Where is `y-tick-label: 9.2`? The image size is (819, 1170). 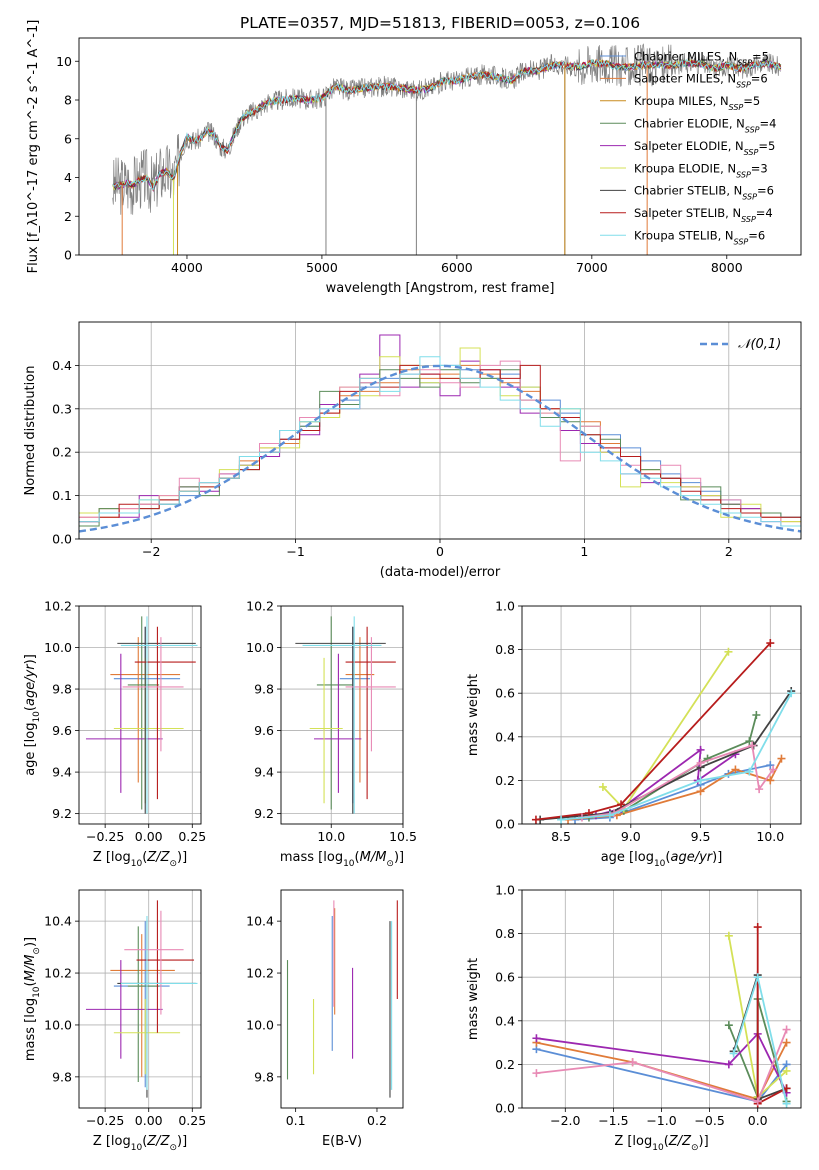 y-tick-label: 9.2 is located at coordinates (264, 813).